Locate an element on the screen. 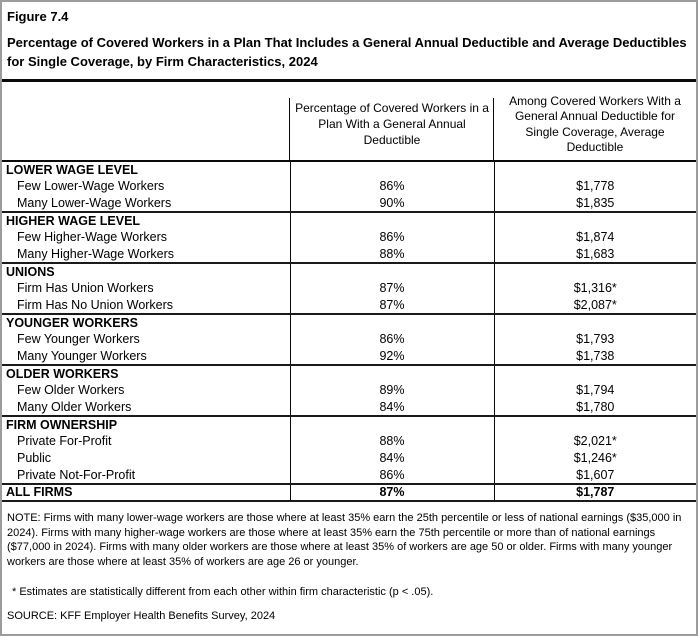 The height and width of the screenshot is (636, 698). deductible-cell: $1,316* is located at coordinates (594, 289).